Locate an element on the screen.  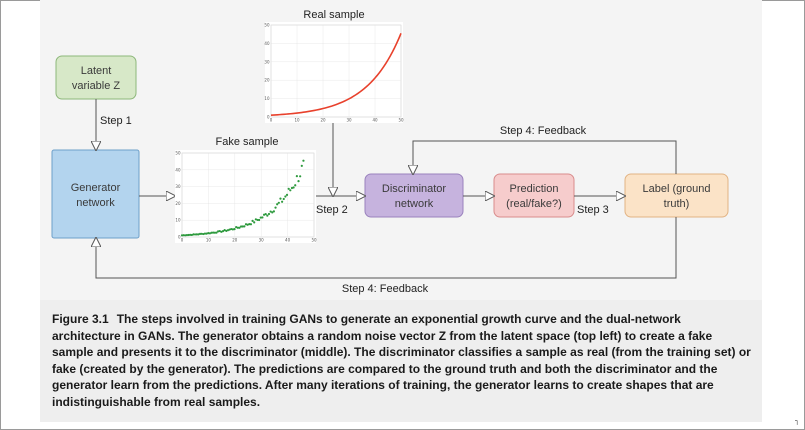
real-x-tick-label: 40 is located at coordinates (375, 120).